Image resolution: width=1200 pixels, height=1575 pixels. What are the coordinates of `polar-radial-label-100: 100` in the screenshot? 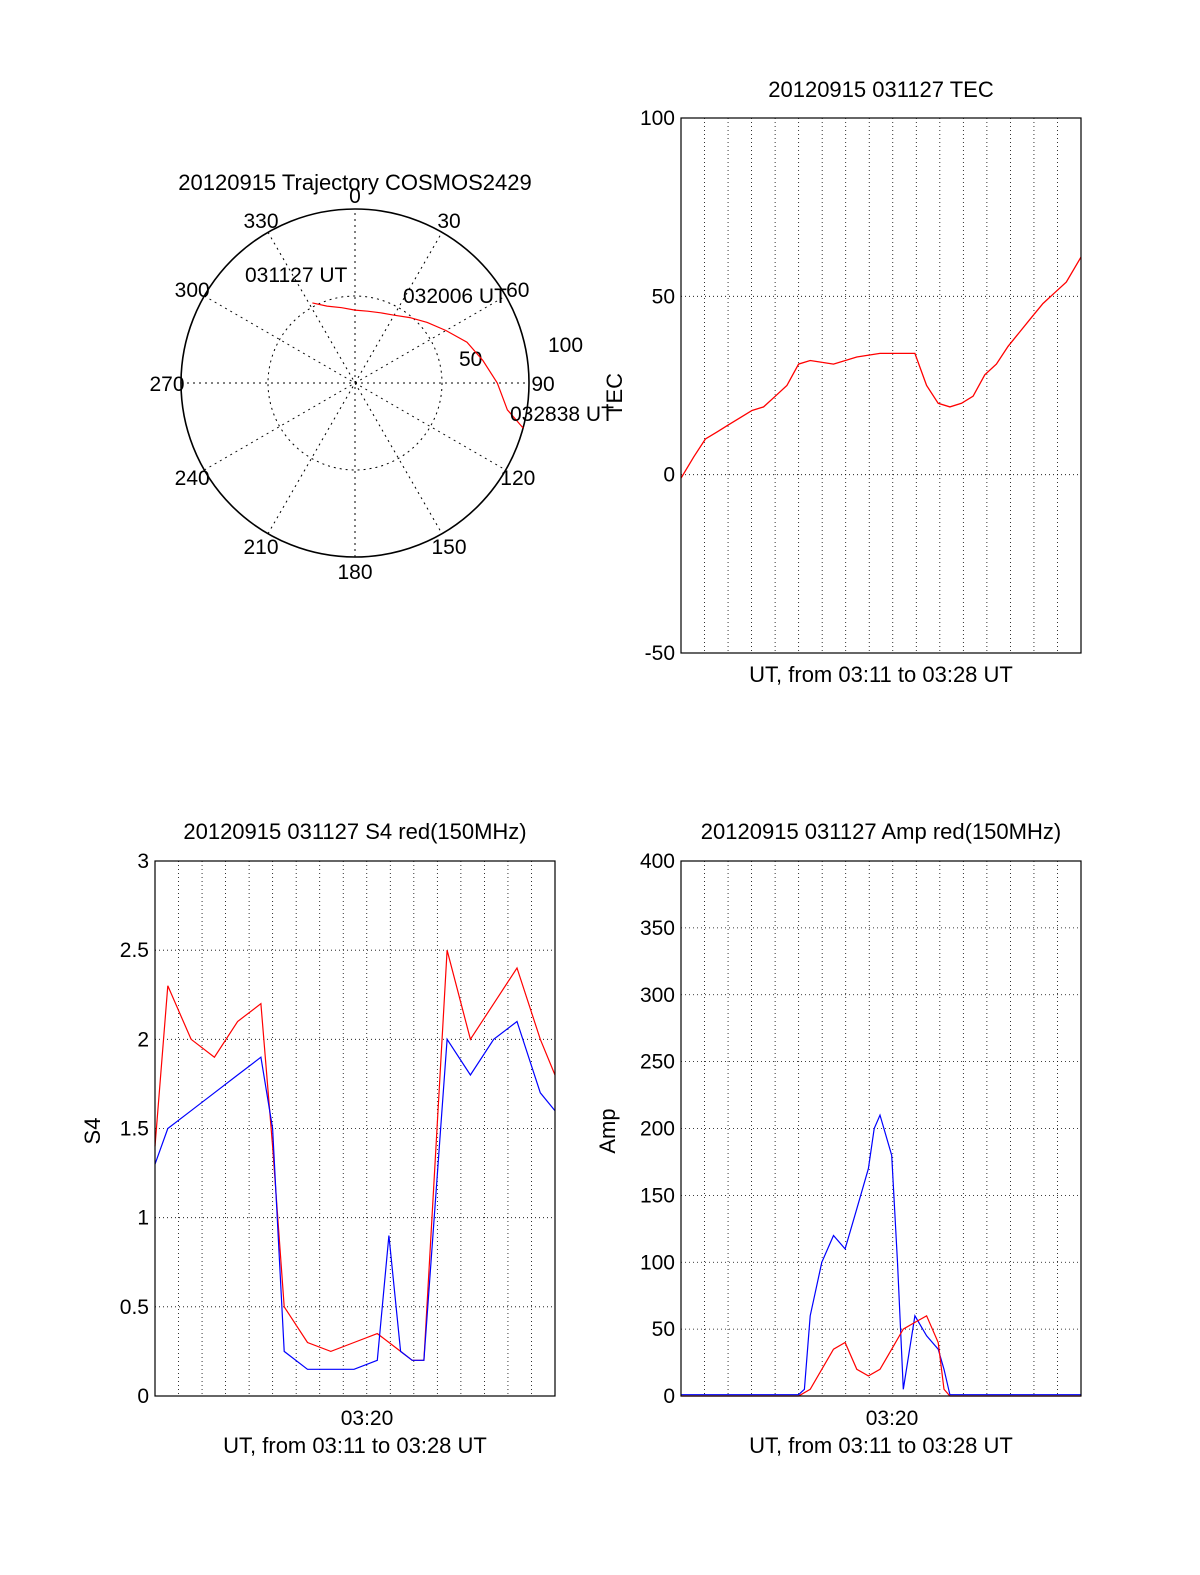 It's located at (565, 345).